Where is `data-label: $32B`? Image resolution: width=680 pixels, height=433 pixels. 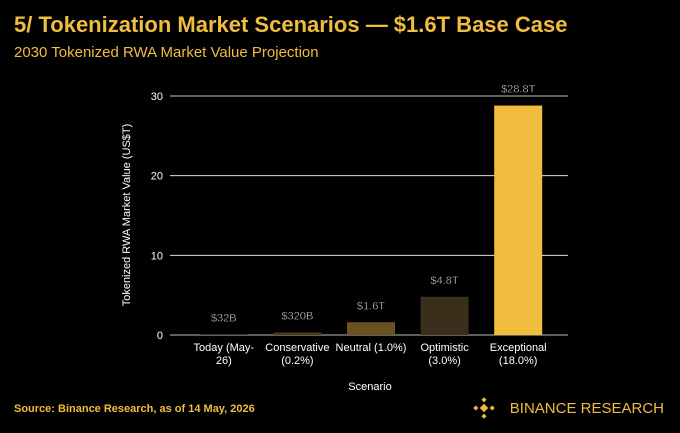
data-label: $32B is located at coordinates (224, 319).